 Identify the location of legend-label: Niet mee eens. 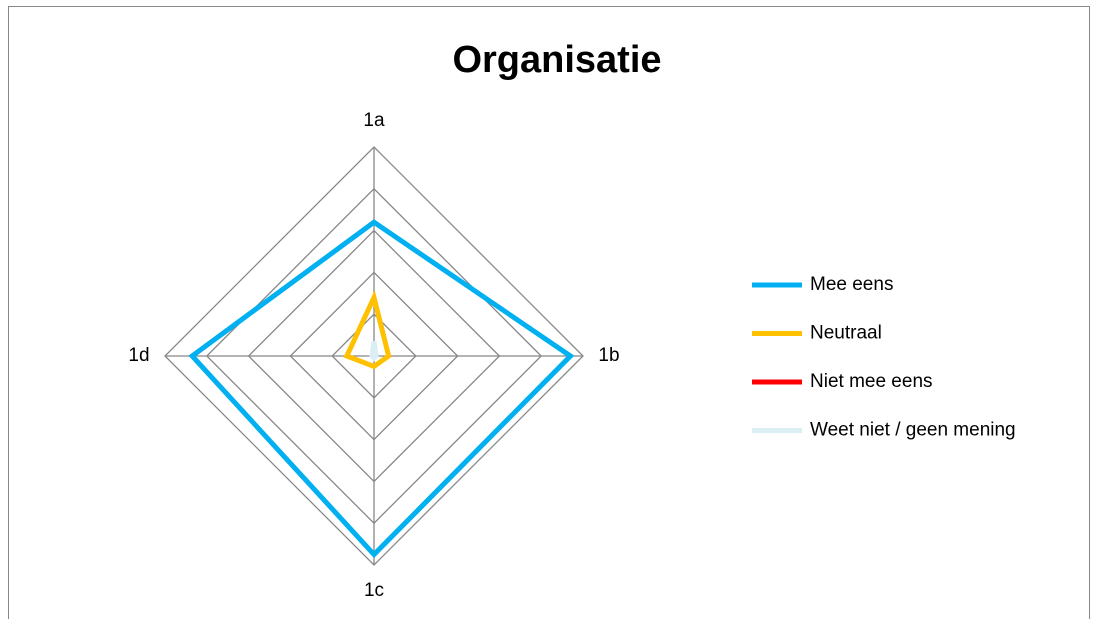
(871, 381).